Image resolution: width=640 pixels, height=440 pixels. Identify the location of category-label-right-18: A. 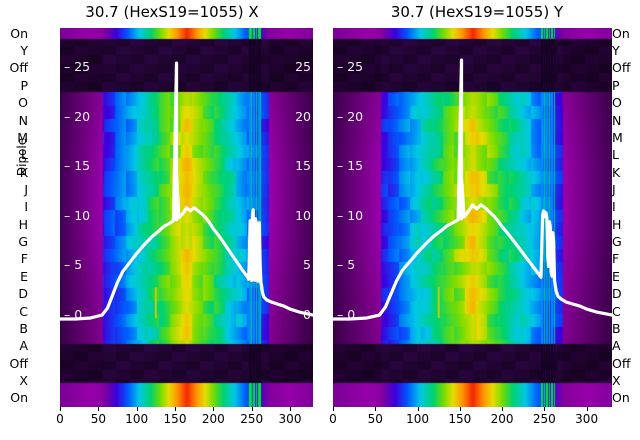
(616, 346).